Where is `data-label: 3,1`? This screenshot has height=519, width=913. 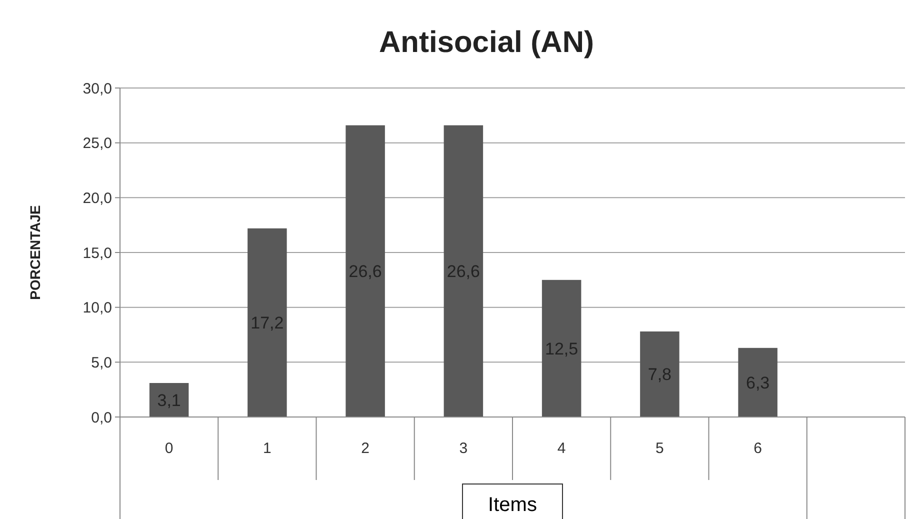
data-label: 3,1 is located at coordinates (169, 400).